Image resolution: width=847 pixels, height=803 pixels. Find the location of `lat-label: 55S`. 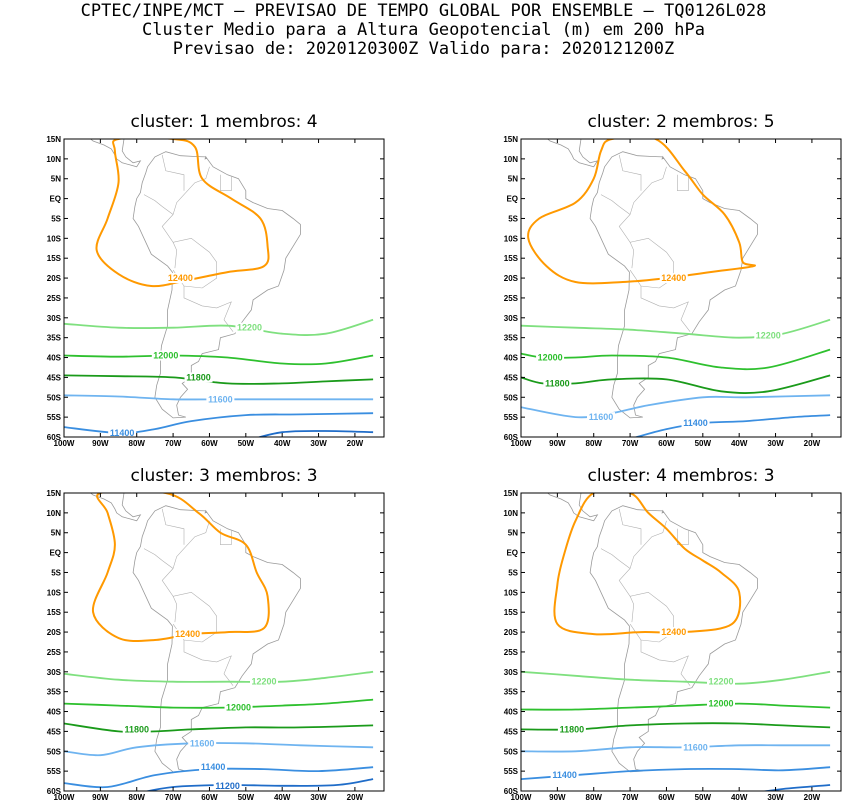

lat-label: 55S is located at coordinates (54, 417).